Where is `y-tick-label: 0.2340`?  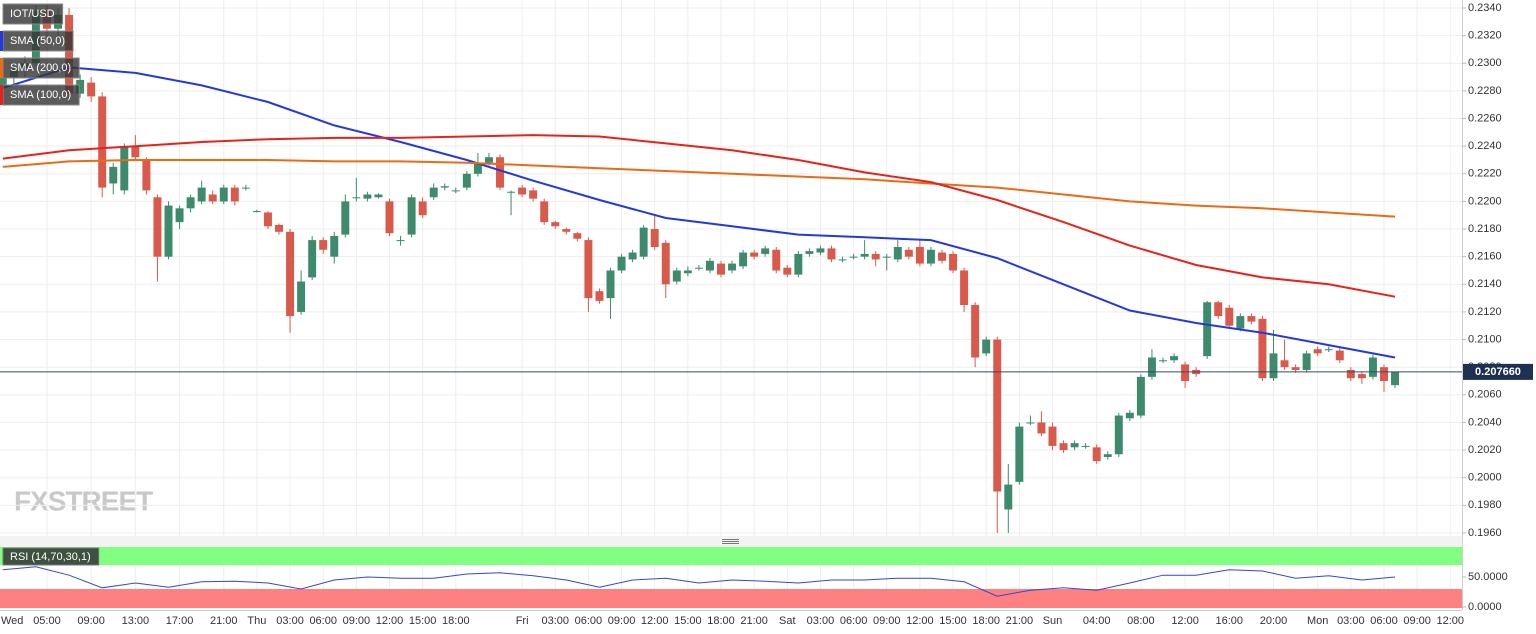 y-tick-label: 0.2340 is located at coordinates (1485, 8).